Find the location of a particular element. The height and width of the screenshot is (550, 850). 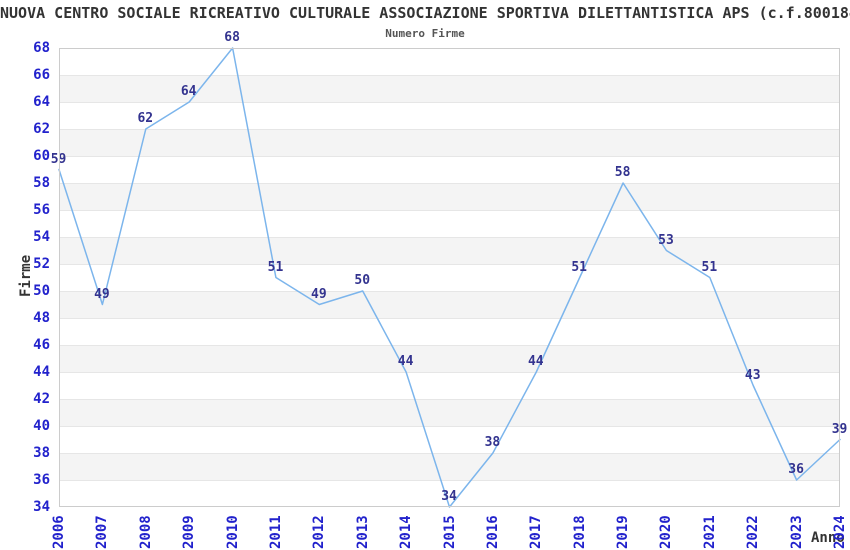

y-axis-tick-label: 66 is located at coordinates (41, 75).